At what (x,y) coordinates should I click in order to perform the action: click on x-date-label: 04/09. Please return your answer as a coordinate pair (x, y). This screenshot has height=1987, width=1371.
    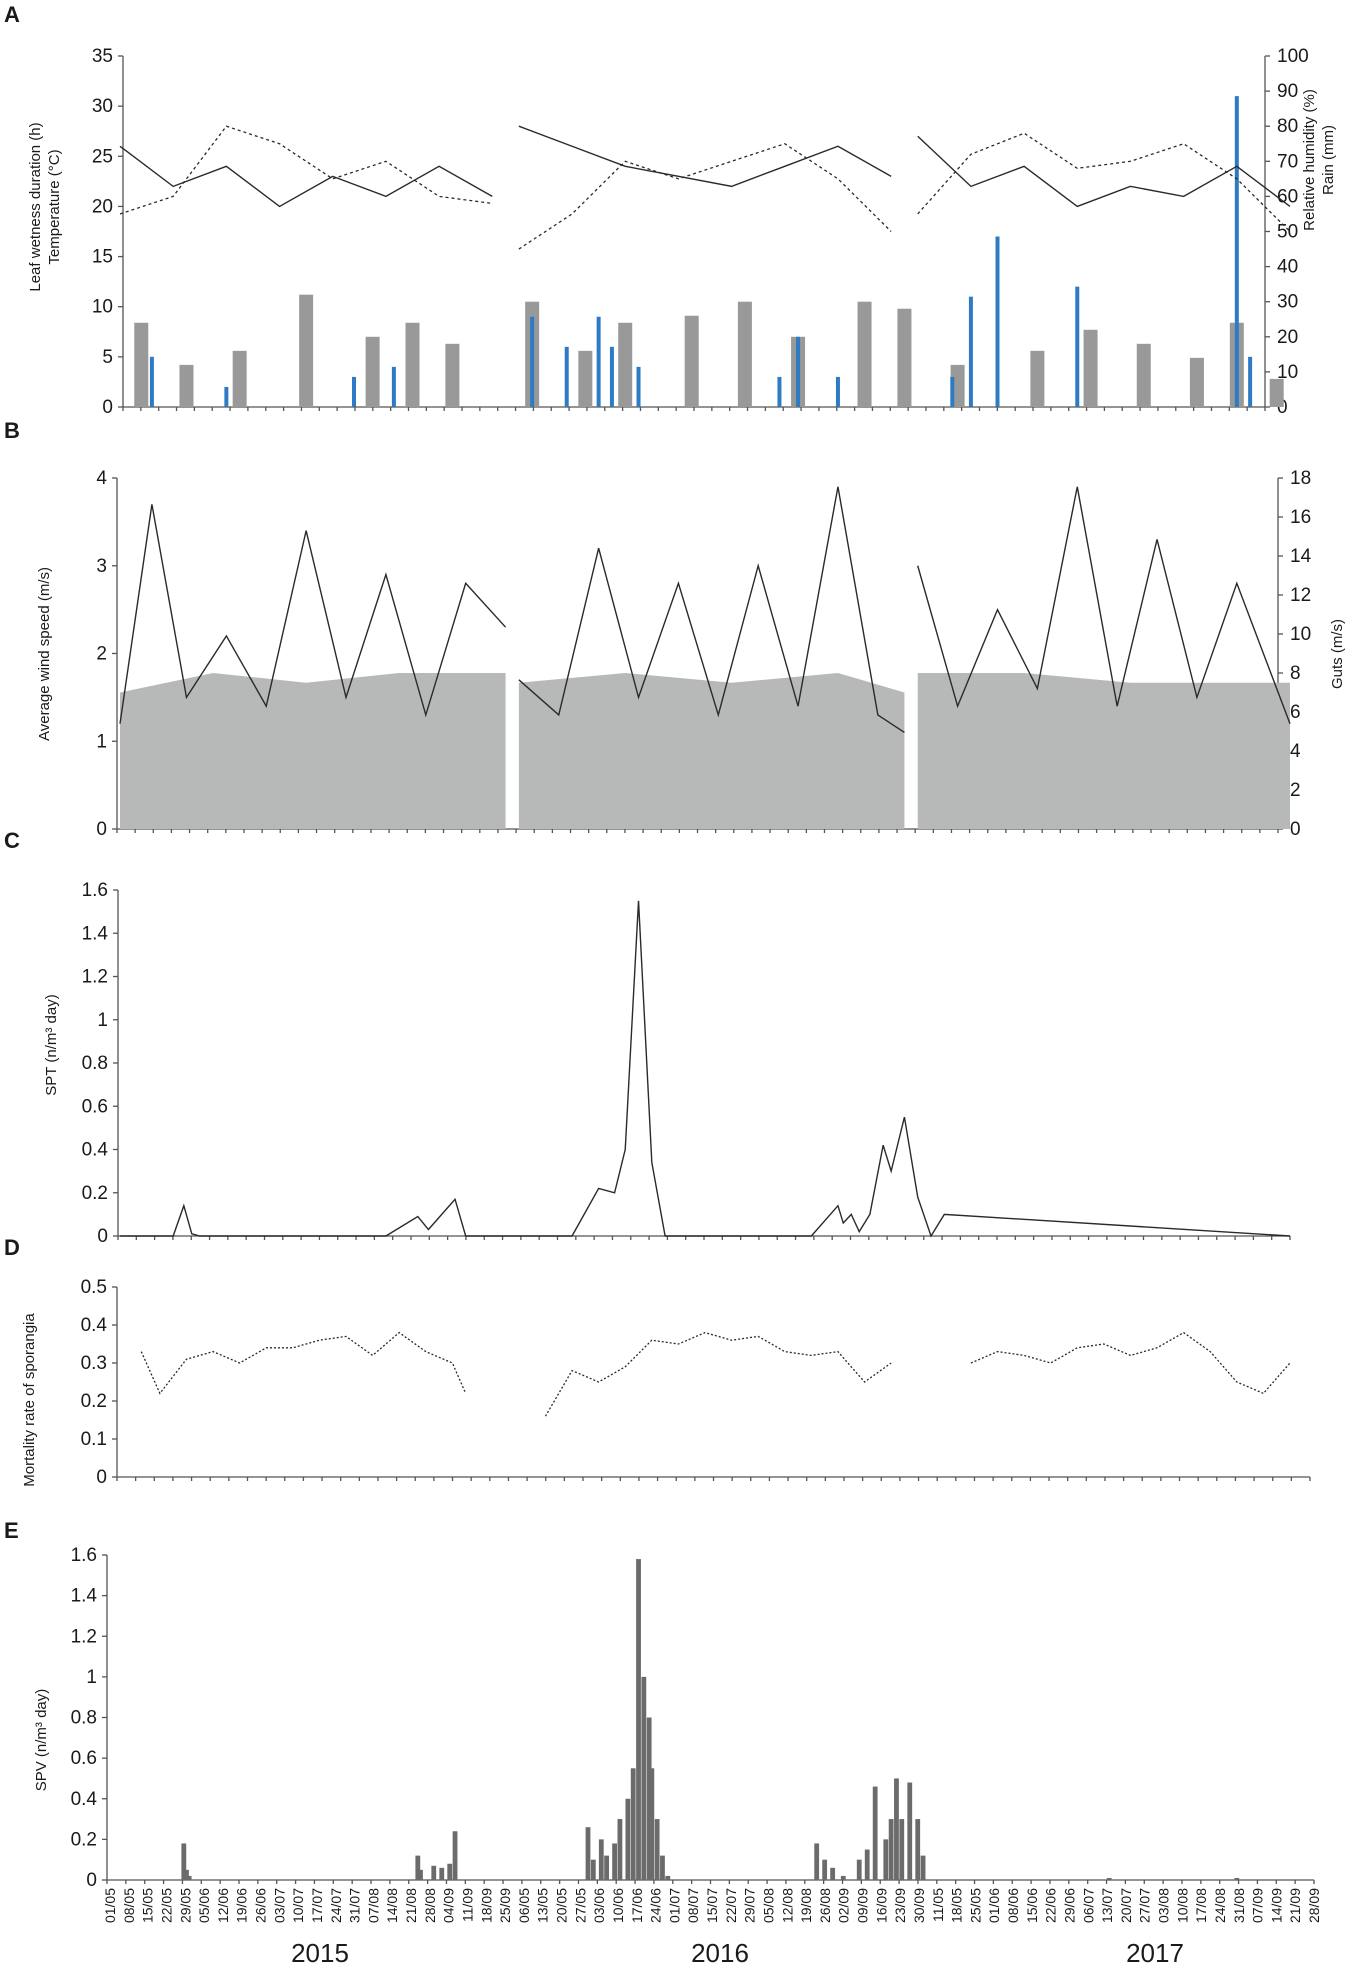
    Looking at the image, I should click on (449, 1905).